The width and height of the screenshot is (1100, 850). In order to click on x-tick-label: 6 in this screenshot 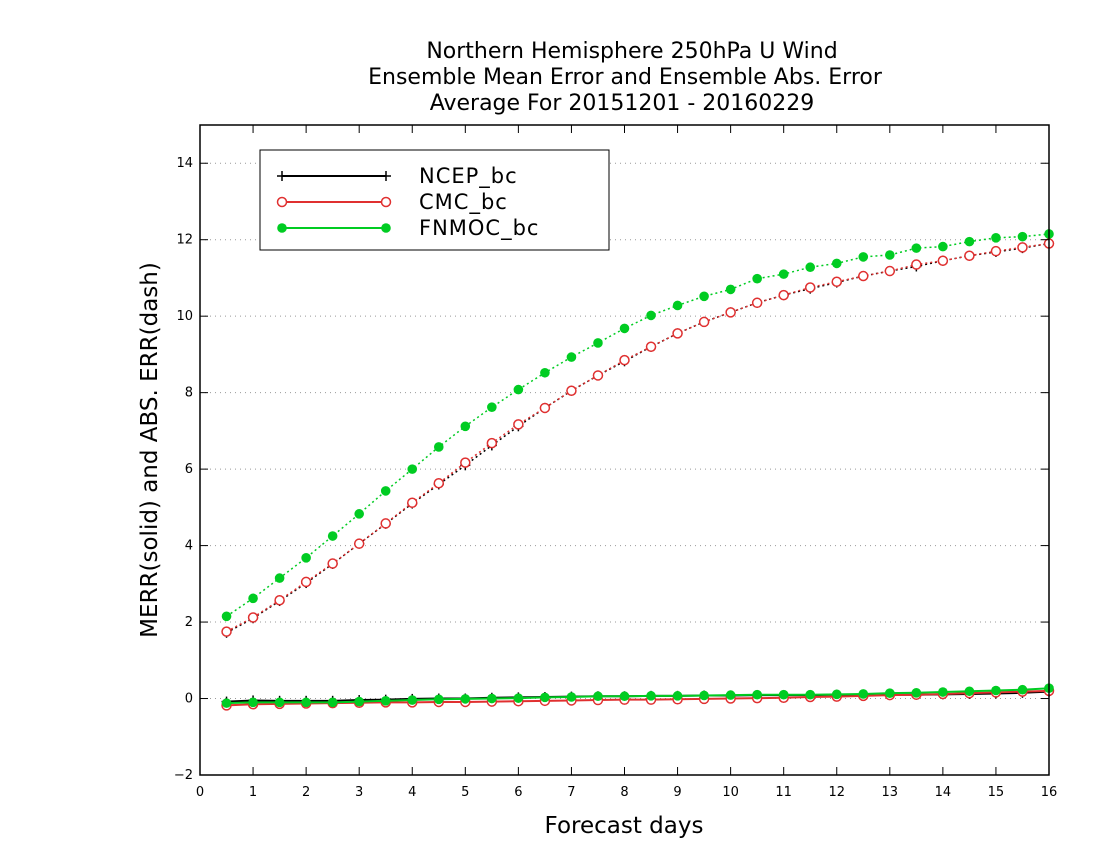, I will do `click(518, 792)`.